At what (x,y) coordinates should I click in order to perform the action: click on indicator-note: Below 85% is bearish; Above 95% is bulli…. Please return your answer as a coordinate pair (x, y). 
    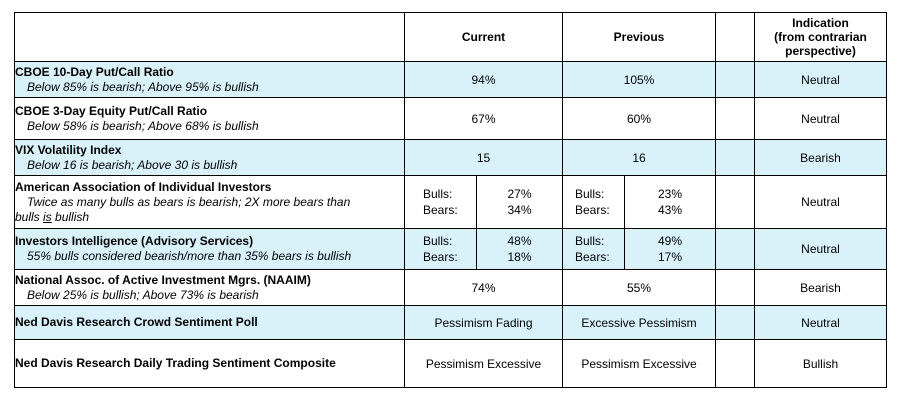
    Looking at the image, I should click on (143, 86).